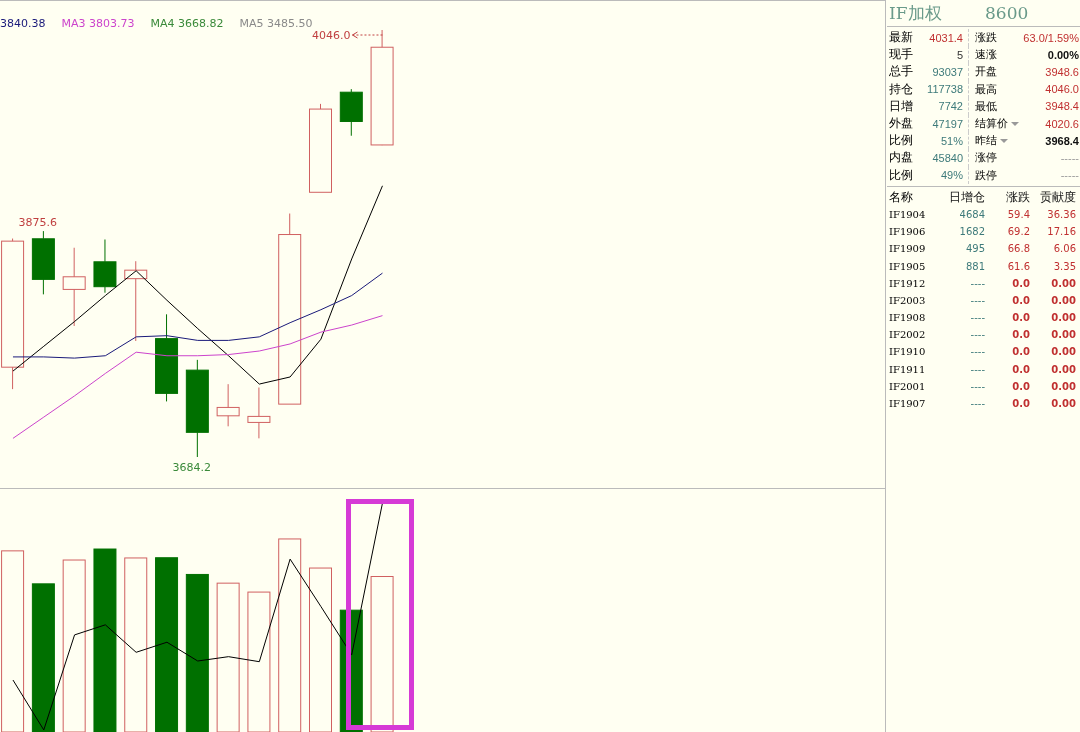 Image resolution: width=1080 pixels, height=732 pixels. I want to click on text: 3840.38, so click(23, 23).